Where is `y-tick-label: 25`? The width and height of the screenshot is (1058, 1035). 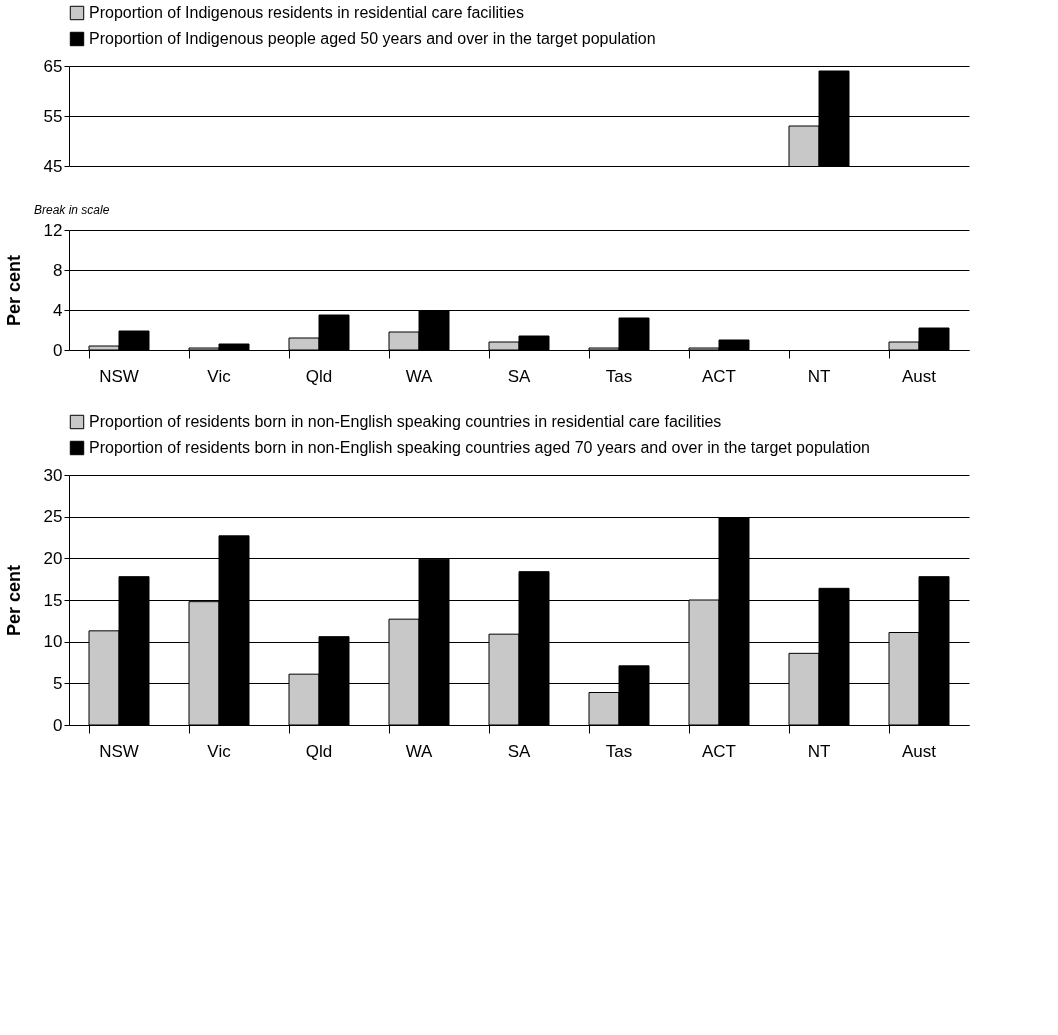 y-tick-label: 25 is located at coordinates (53, 517).